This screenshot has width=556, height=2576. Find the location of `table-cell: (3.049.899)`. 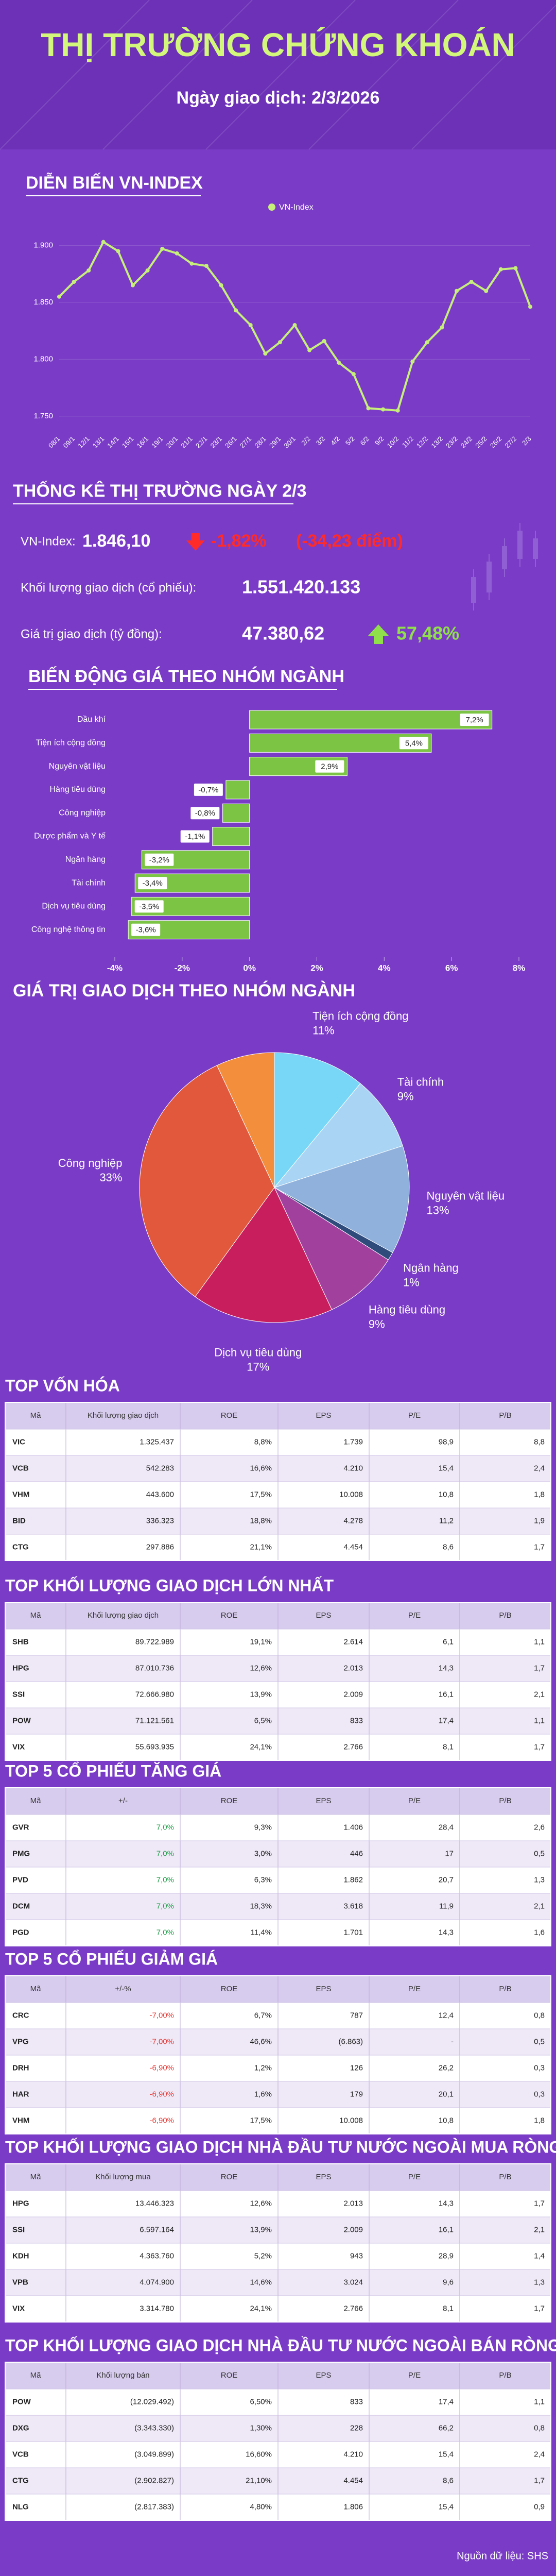

table-cell: (3.049.899) is located at coordinates (154, 2454).